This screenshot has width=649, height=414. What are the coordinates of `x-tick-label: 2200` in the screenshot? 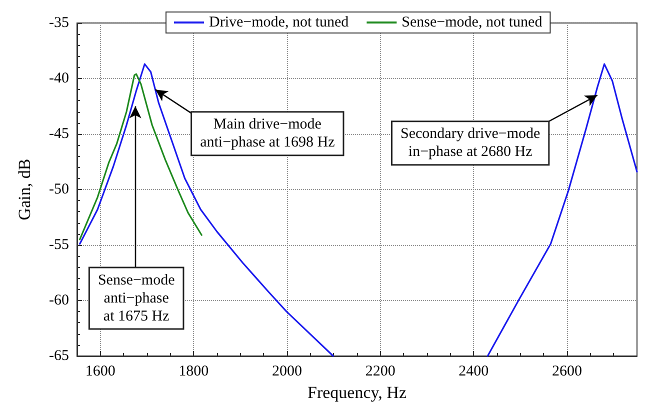 It's located at (380, 372).